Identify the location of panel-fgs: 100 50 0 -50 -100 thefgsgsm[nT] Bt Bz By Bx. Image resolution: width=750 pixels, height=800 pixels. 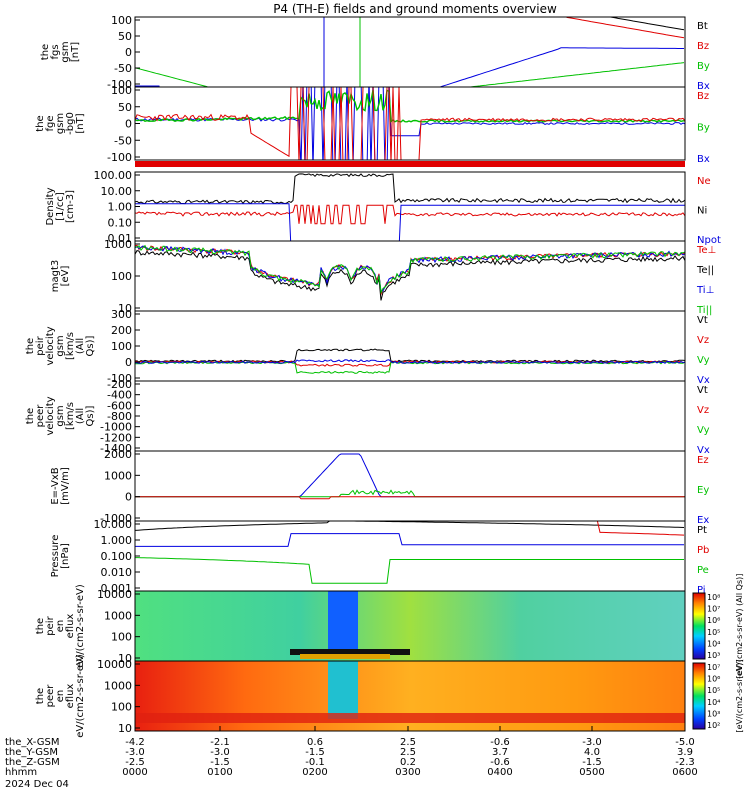
(375, 53).